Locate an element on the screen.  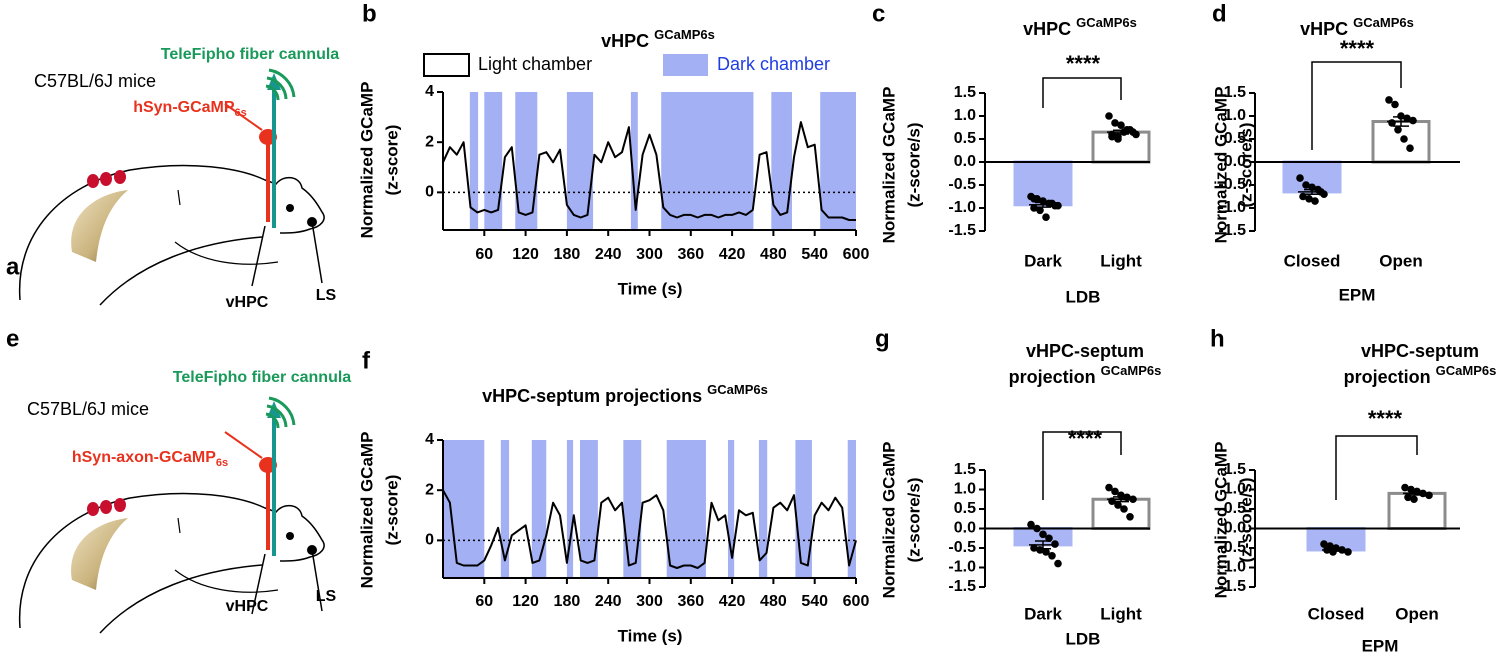
y-axis-label: (z-score) is located at coordinates (391, 160).